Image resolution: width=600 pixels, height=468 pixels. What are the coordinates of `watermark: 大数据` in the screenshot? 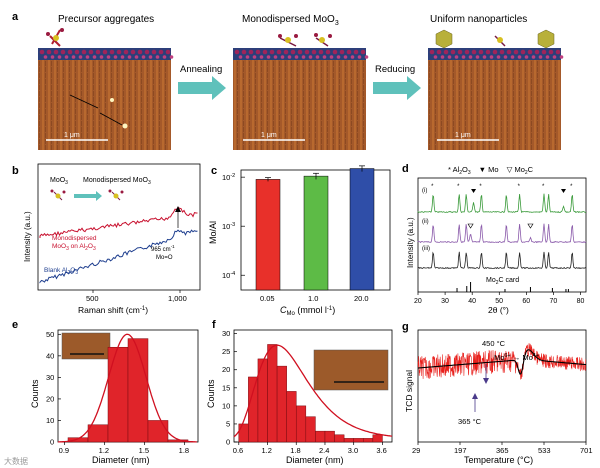 It's located at (16, 461).